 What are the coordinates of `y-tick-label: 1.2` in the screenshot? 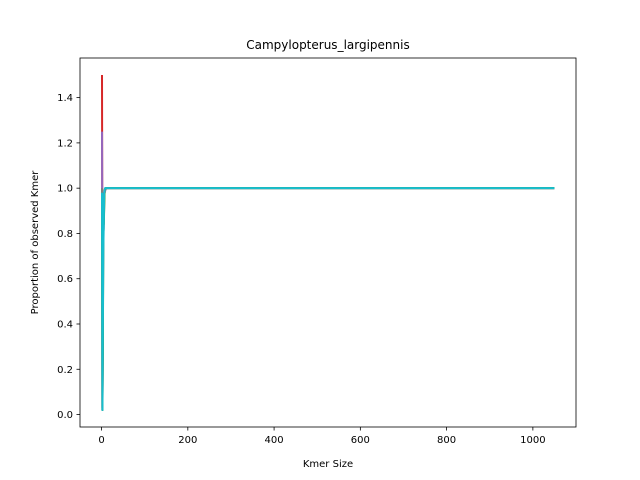 It's located at (65, 143).